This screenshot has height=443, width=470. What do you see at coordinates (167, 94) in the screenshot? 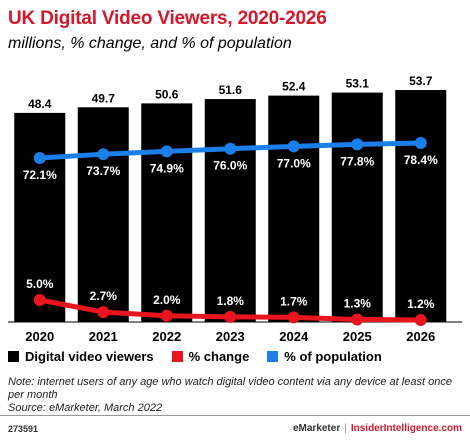
I see `bar-value-label: 50.6` at bounding box center [167, 94].